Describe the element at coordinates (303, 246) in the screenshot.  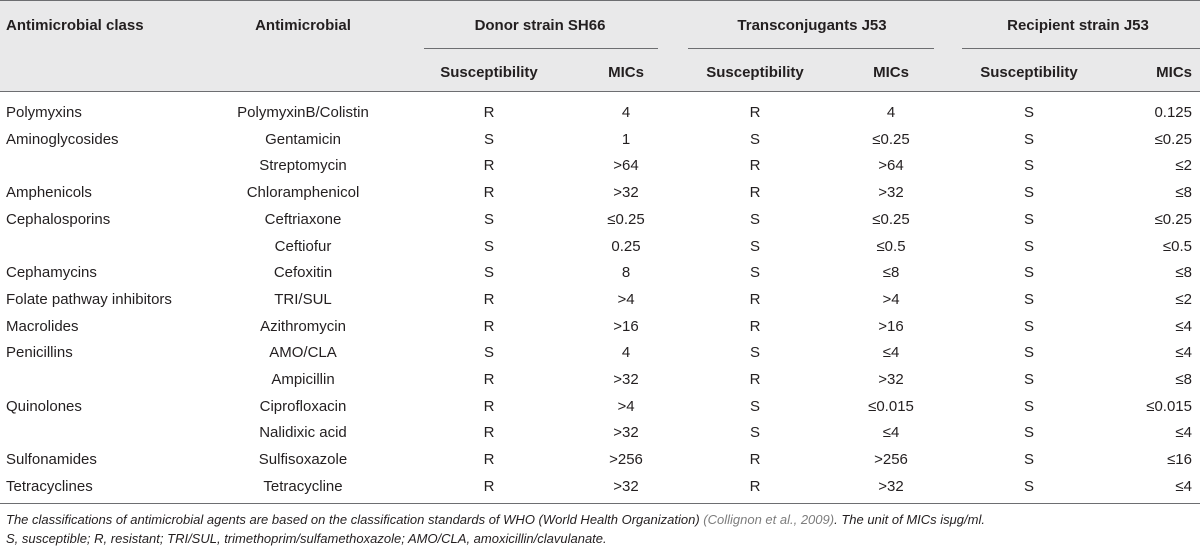
I see `cell-antimicrobial: Ceftiofur` at that location.